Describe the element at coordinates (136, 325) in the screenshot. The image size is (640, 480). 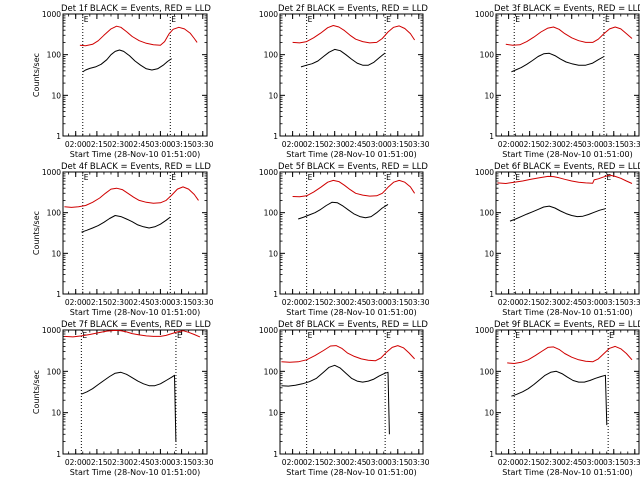
I see `chart-title: Det 7f BLACK = Events, RED = LLD` at that location.